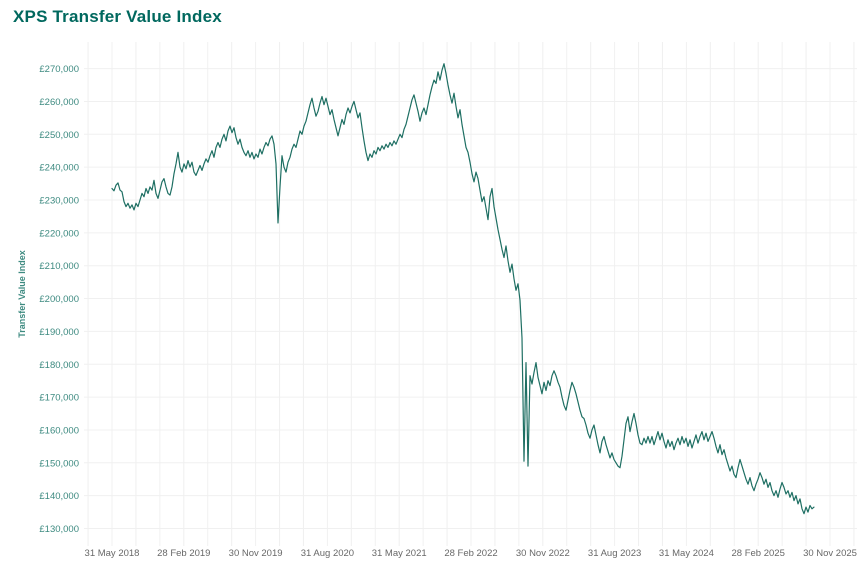 This screenshot has height=577, width=865. What do you see at coordinates (117, 16) in the screenshot?
I see `page-title: XPS Transfer Value Index` at bounding box center [117, 16].